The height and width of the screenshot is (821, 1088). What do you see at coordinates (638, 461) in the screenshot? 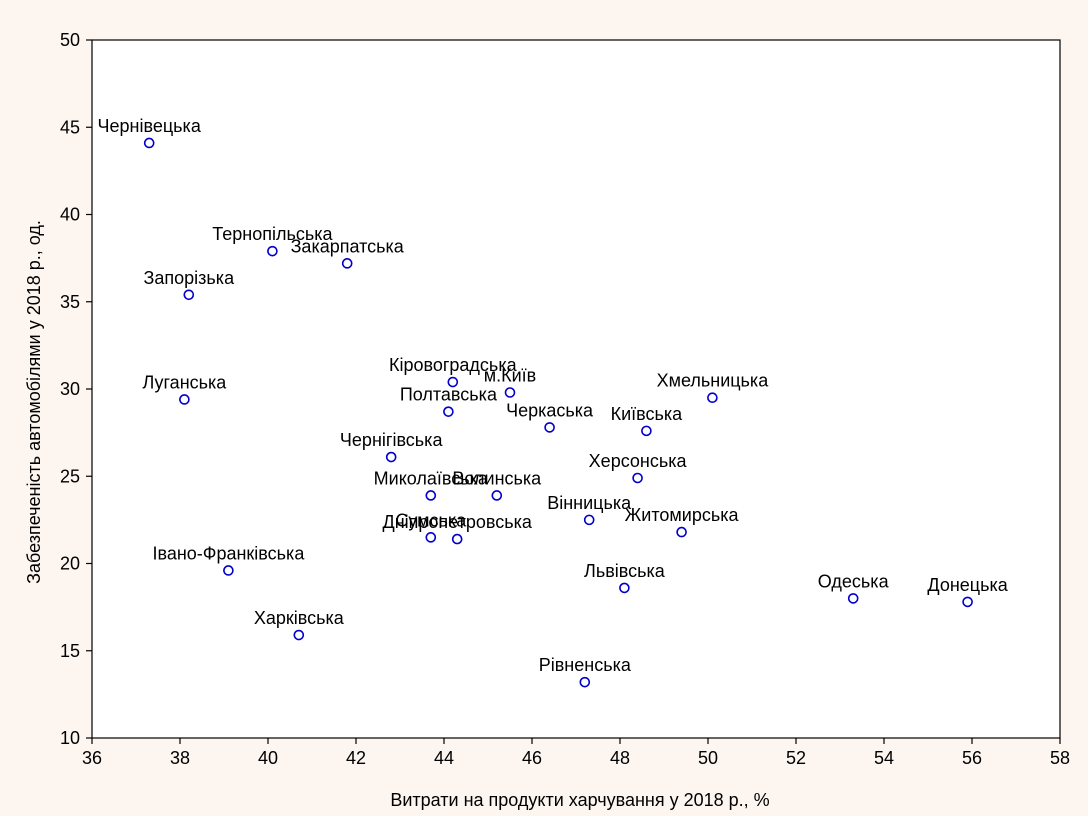
I see `point-label: Херсонська` at bounding box center [638, 461].